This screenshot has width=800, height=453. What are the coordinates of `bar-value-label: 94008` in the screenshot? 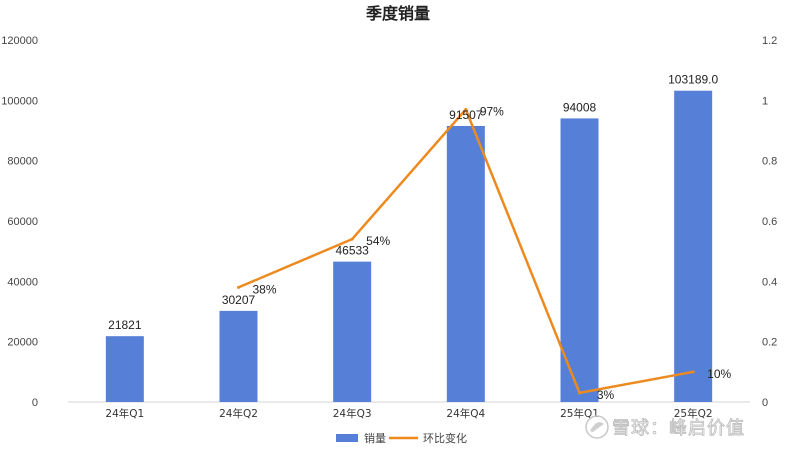 It's located at (580, 107).